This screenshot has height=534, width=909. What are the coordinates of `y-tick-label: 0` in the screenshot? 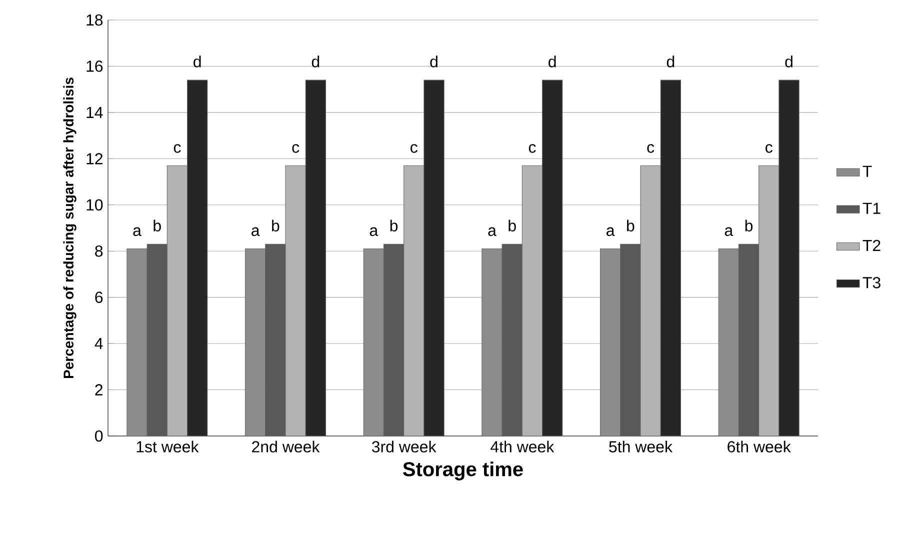 It's located at (99, 436).